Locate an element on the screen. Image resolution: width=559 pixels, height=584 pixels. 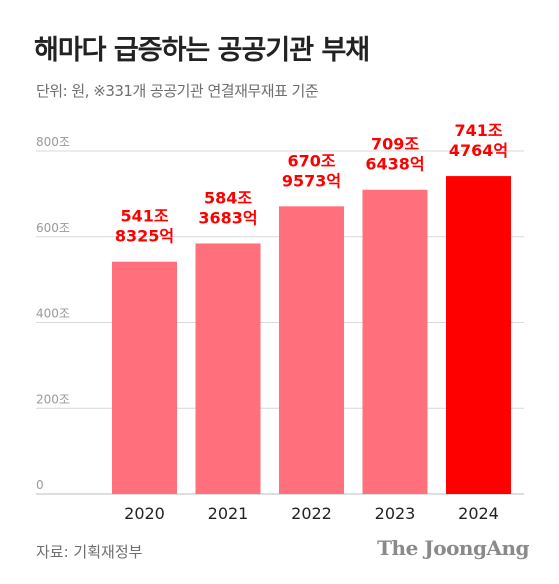
value-label: 670조 is located at coordinates (311, 160).